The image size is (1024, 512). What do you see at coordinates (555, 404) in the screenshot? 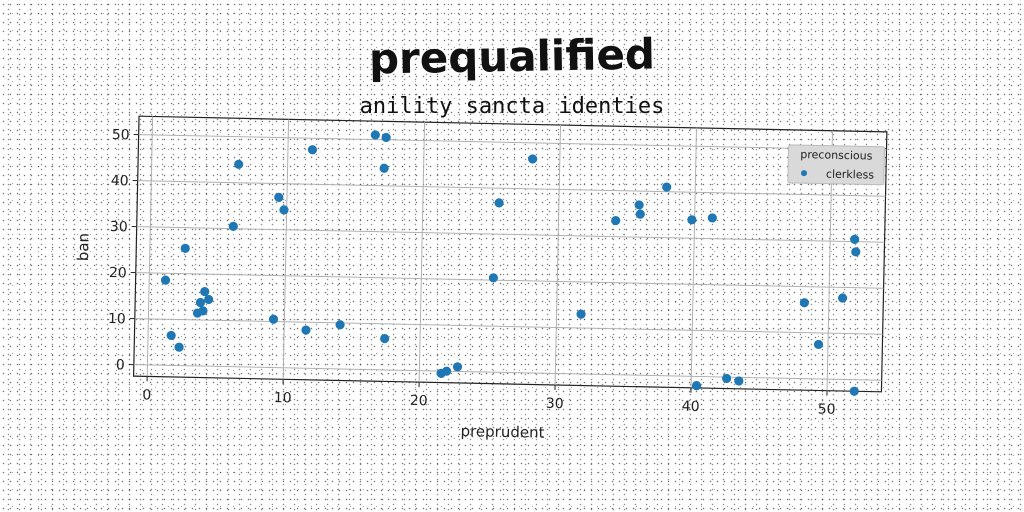
I see `x-tick-label: 30` at bounding box center [555, 404].